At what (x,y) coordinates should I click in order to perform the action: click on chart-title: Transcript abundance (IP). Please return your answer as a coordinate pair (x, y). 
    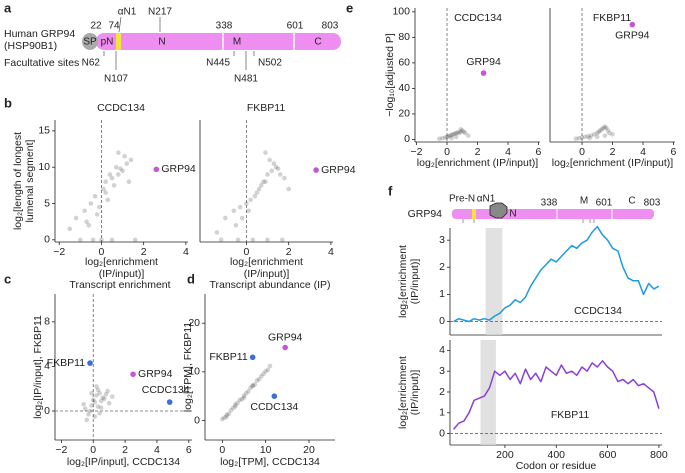
    Looking at the image, I should click on (269, 285).